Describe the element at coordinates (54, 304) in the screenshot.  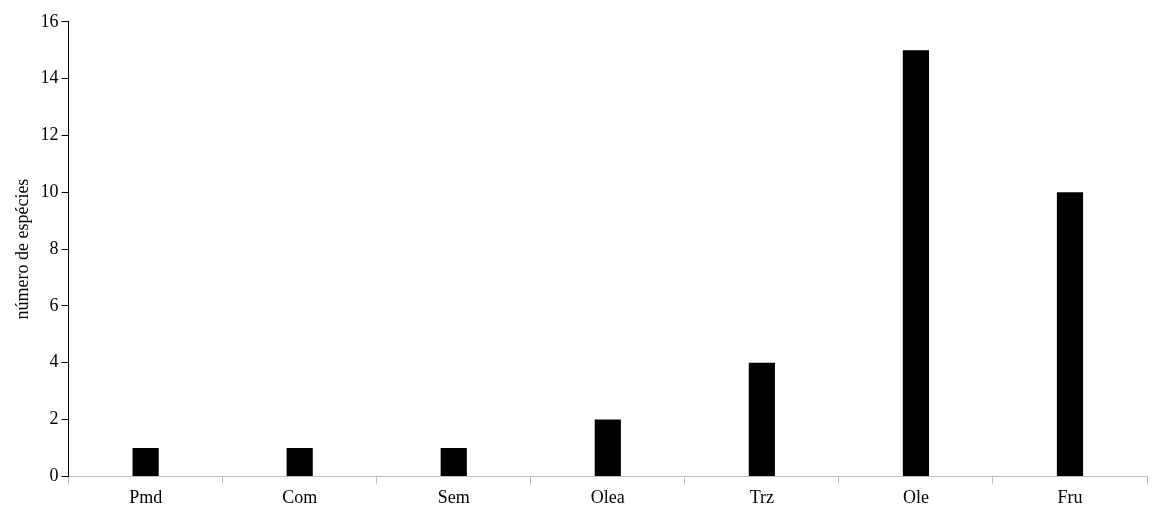
I see `y-tick-label: 6` at that location.